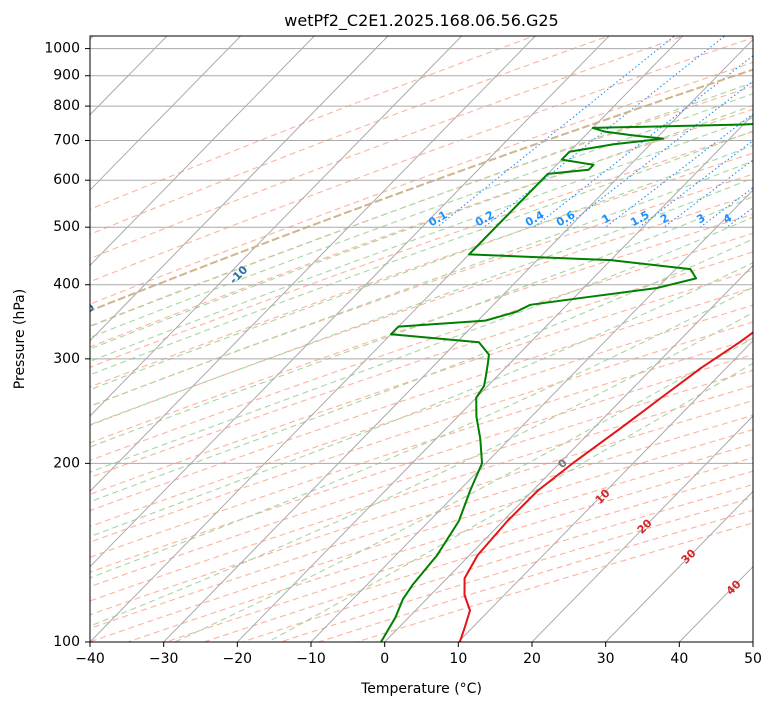 The image size is (775, 713). I want to click on y-tick-label: 800, so click(66, 106).